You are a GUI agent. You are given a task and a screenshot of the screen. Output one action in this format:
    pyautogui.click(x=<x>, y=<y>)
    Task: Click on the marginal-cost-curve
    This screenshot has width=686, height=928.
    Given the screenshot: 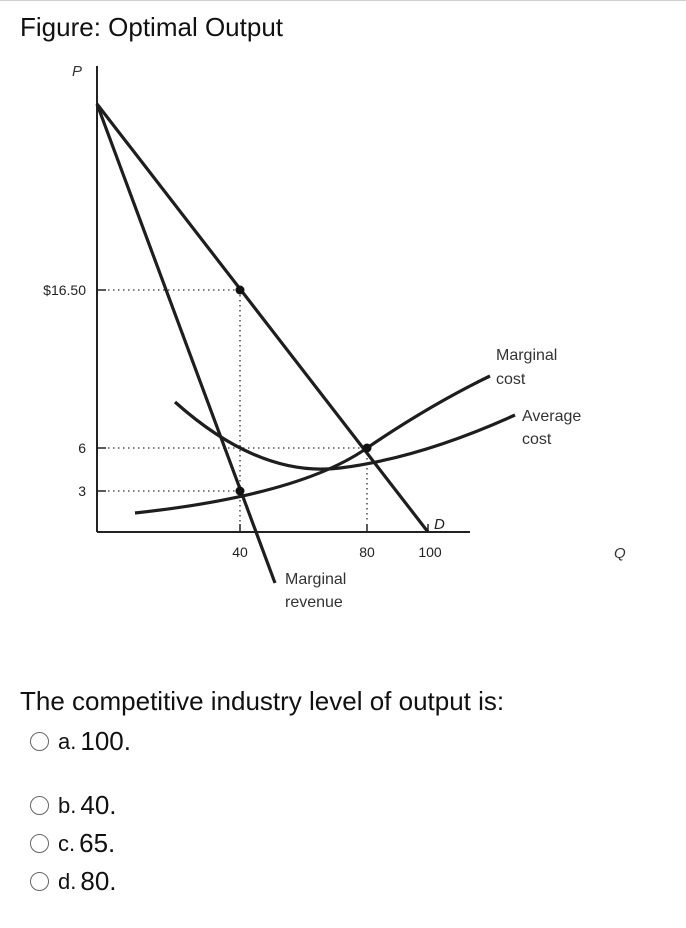 What is the action you would take?
    pyautogui.click(x=312, y=444)
    